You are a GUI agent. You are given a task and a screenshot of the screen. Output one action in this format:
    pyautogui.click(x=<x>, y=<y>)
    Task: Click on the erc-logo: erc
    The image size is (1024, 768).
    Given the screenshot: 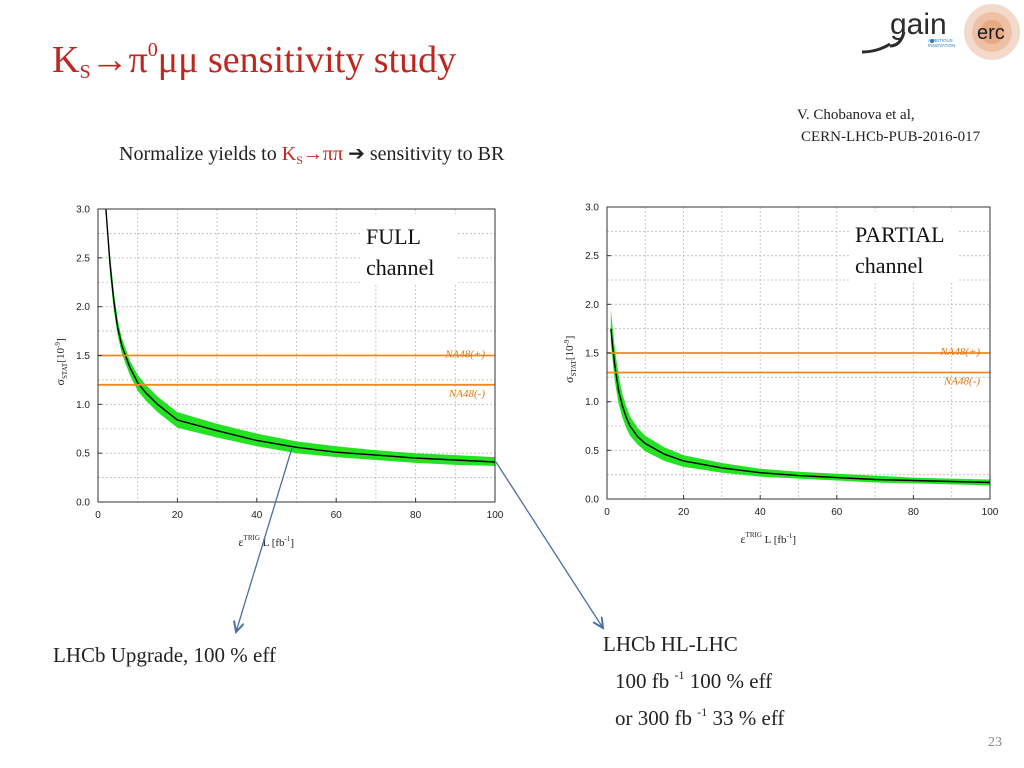 What is the action you would take?
    pyautogui.click(x=992, y=32)
    